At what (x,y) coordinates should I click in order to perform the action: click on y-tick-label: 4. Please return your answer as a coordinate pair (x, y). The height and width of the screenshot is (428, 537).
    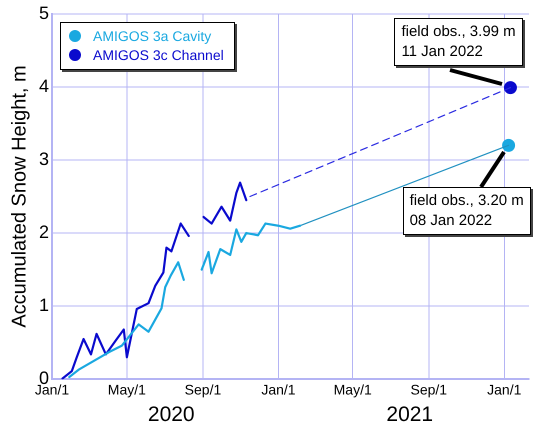
    Looking at the image, I should click on (44, 86).